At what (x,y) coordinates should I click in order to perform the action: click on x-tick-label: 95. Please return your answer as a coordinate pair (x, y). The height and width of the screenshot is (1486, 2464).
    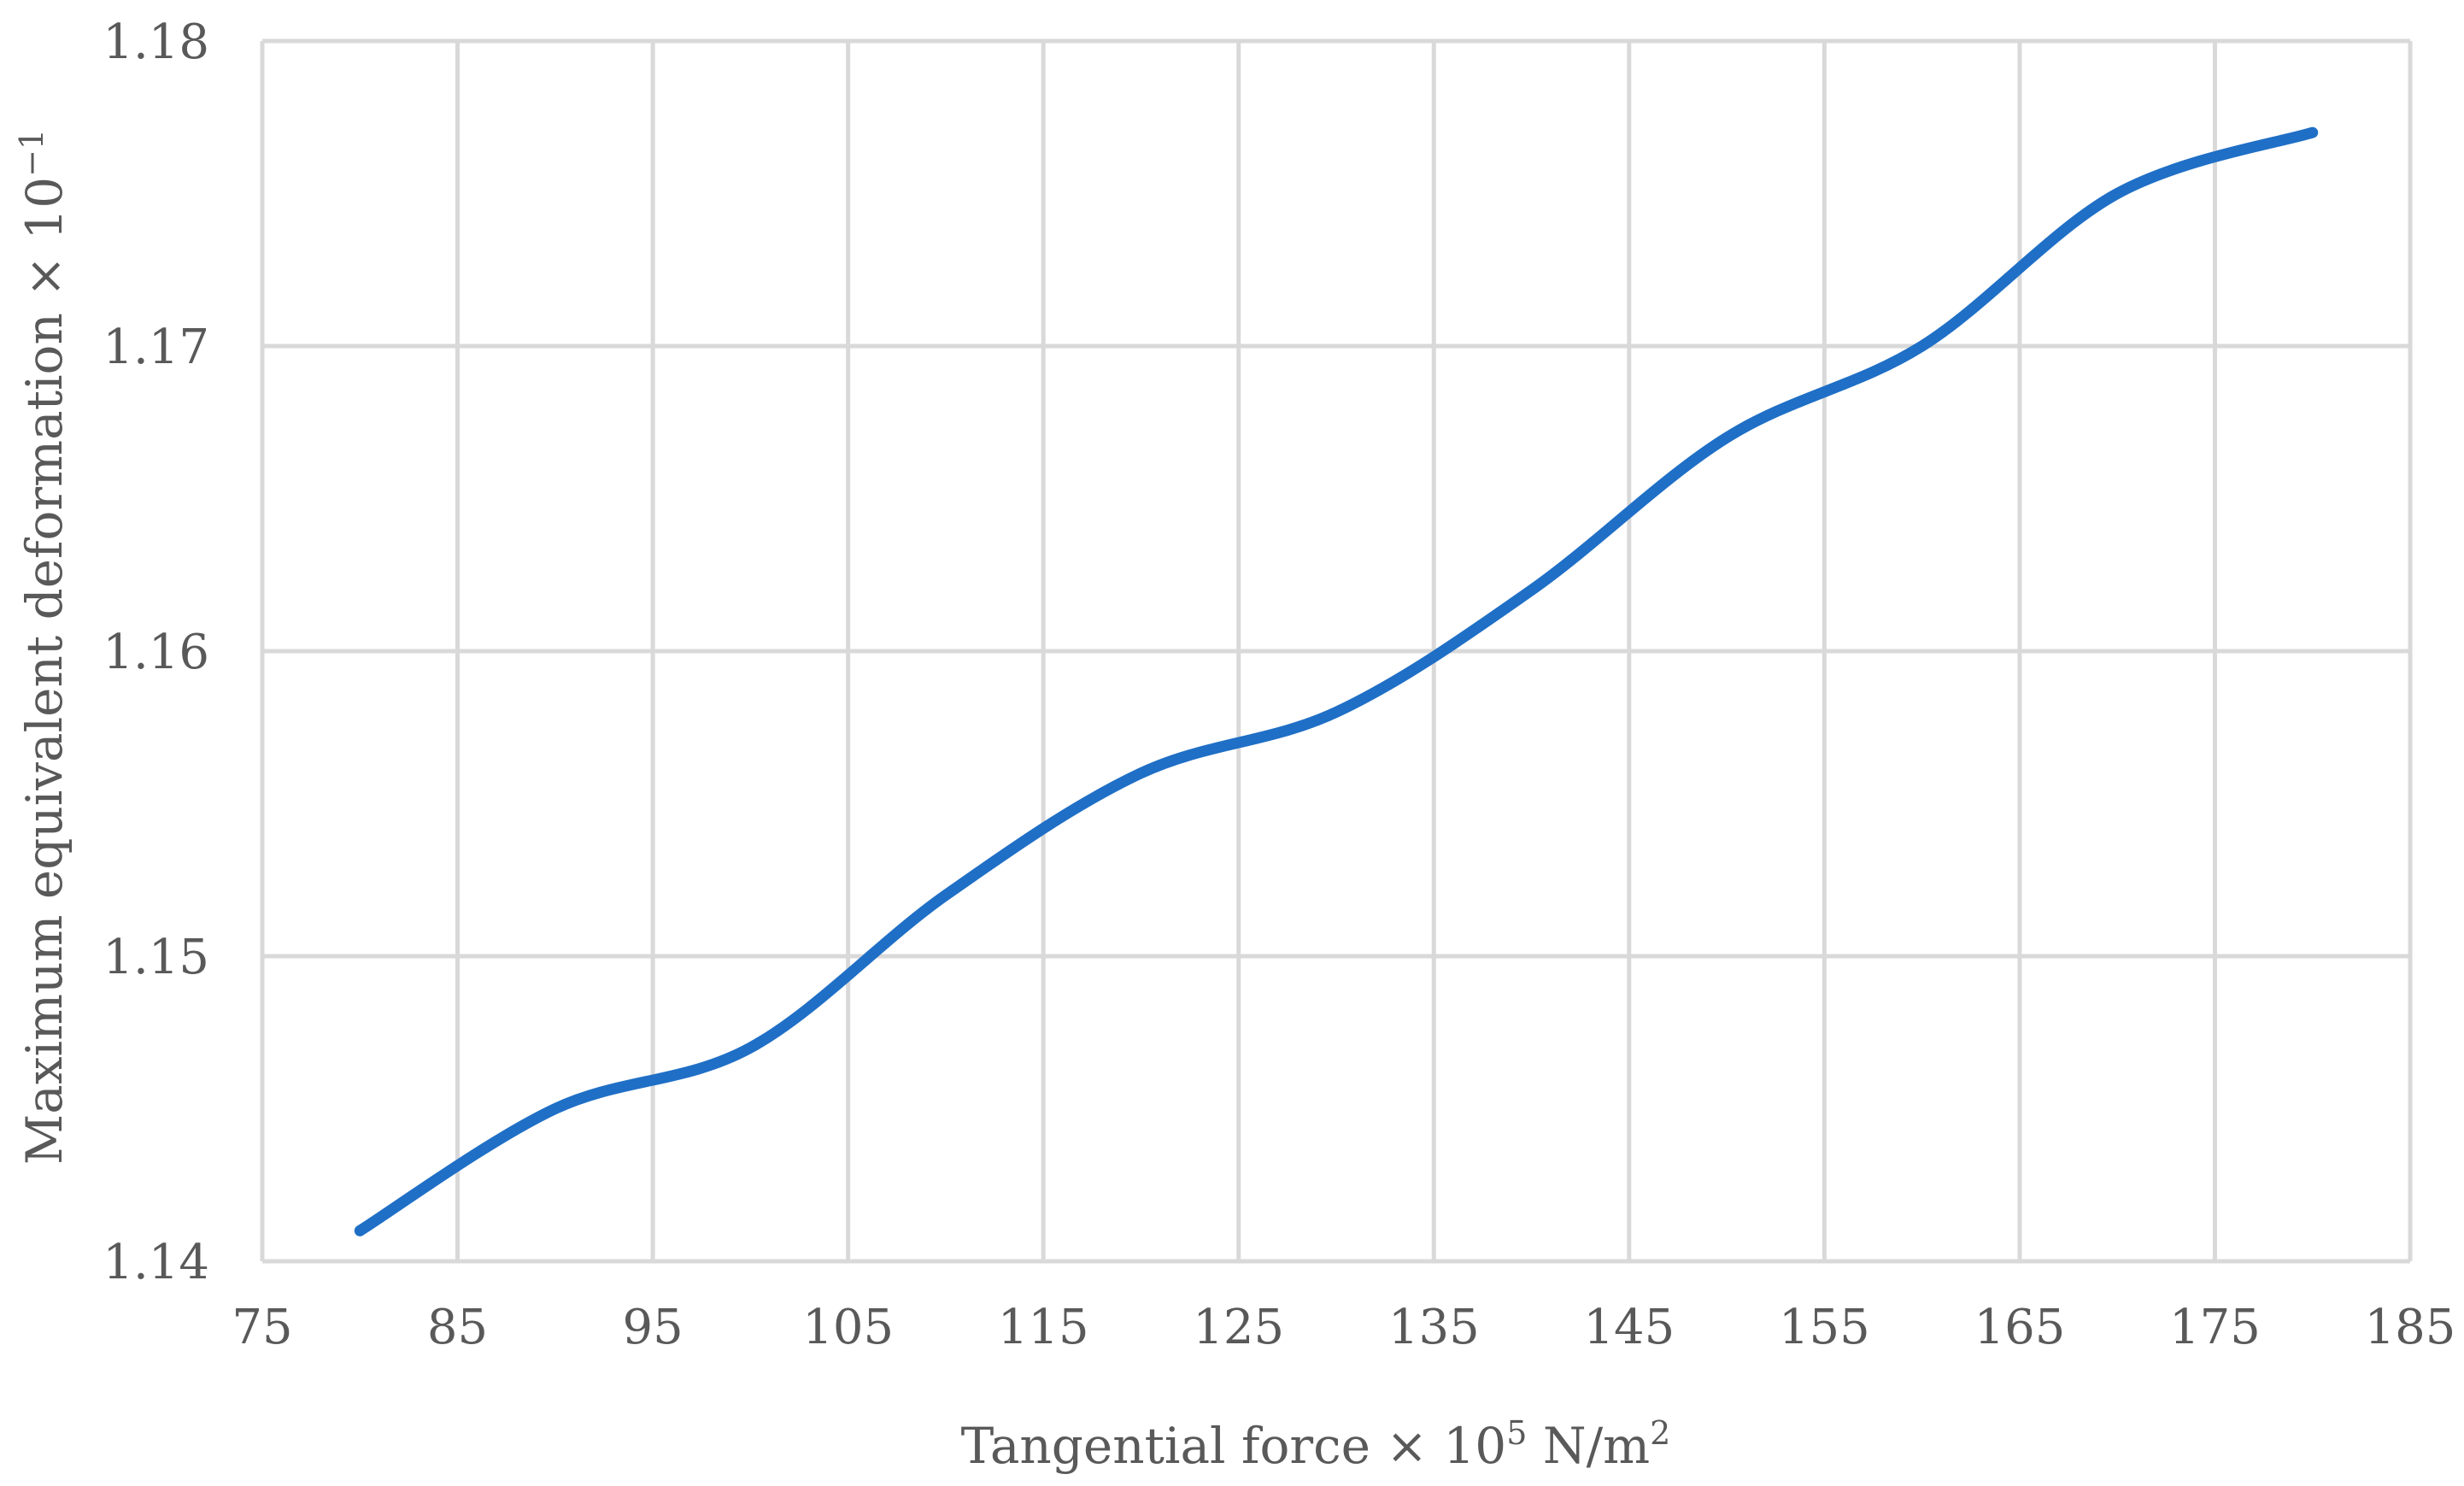
    Looking at the image, I should click on (652, 1327).